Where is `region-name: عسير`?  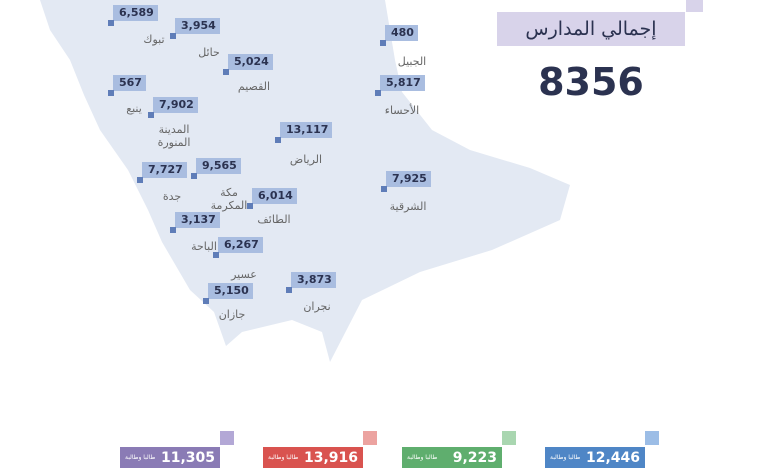 region-name: عسير is located at coordinates (244, 274).